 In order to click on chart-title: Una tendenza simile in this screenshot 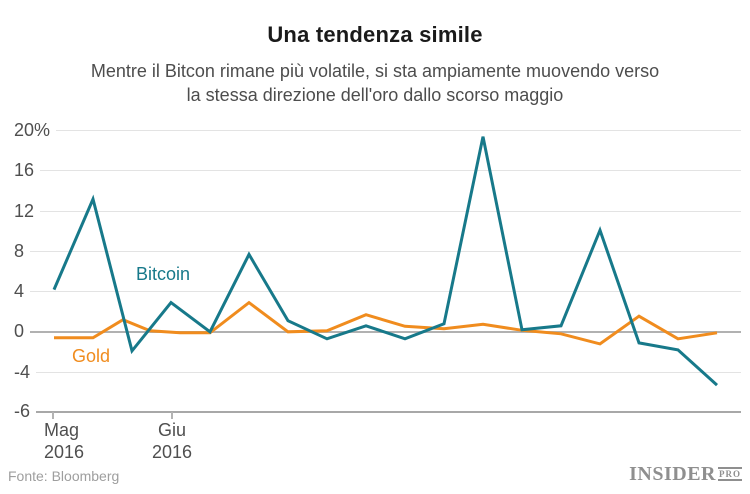, I will do `click(375, 34)`.